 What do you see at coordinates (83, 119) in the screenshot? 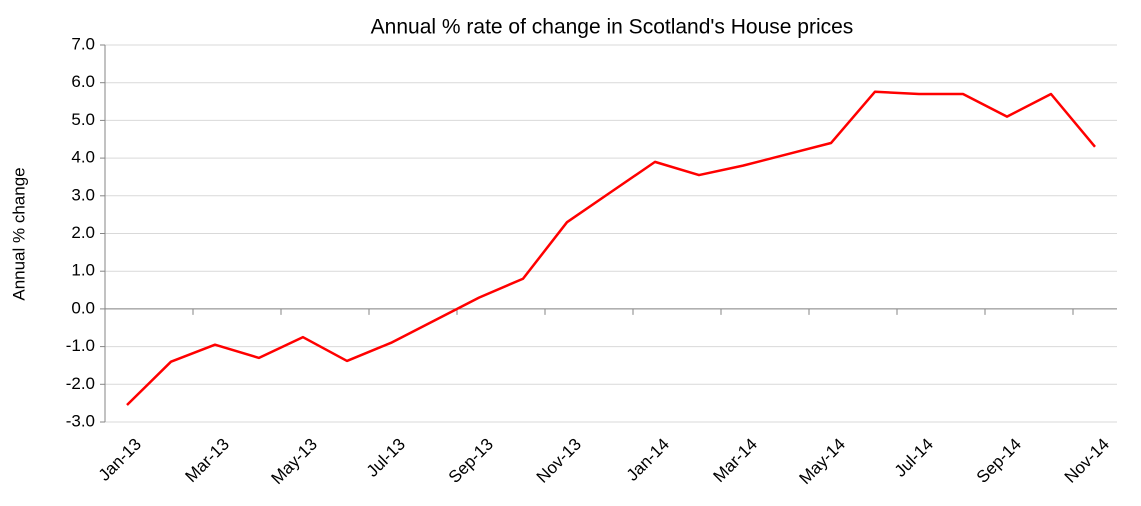
I see `y-tick-label: 5.0` at bounding box center [83, 119].